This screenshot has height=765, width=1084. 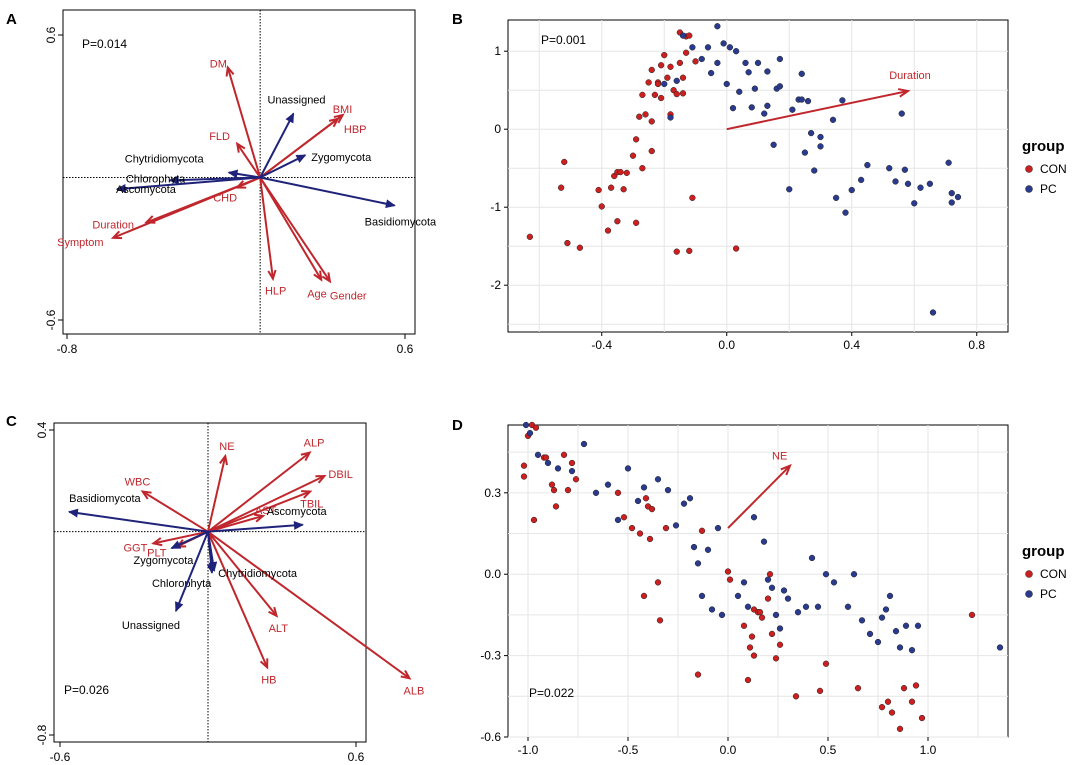 What do you see at coordinates (146, 190) in the screenshot?
I see `arrow-label-ascomycota: Ascomycota` at bounding box center [146, 190].